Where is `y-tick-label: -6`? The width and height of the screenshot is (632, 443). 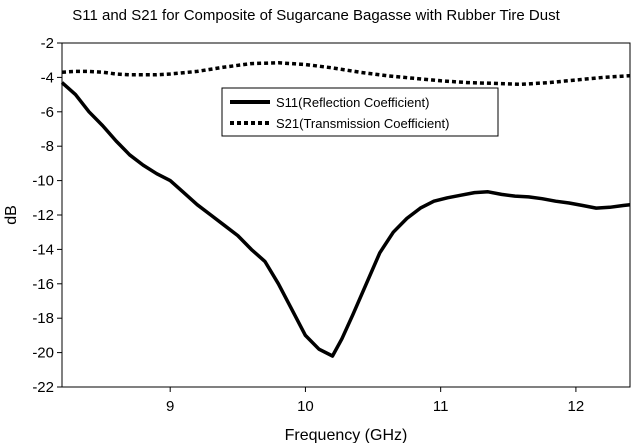 y-tick-label: -6 is located at coordinates (47, 112).